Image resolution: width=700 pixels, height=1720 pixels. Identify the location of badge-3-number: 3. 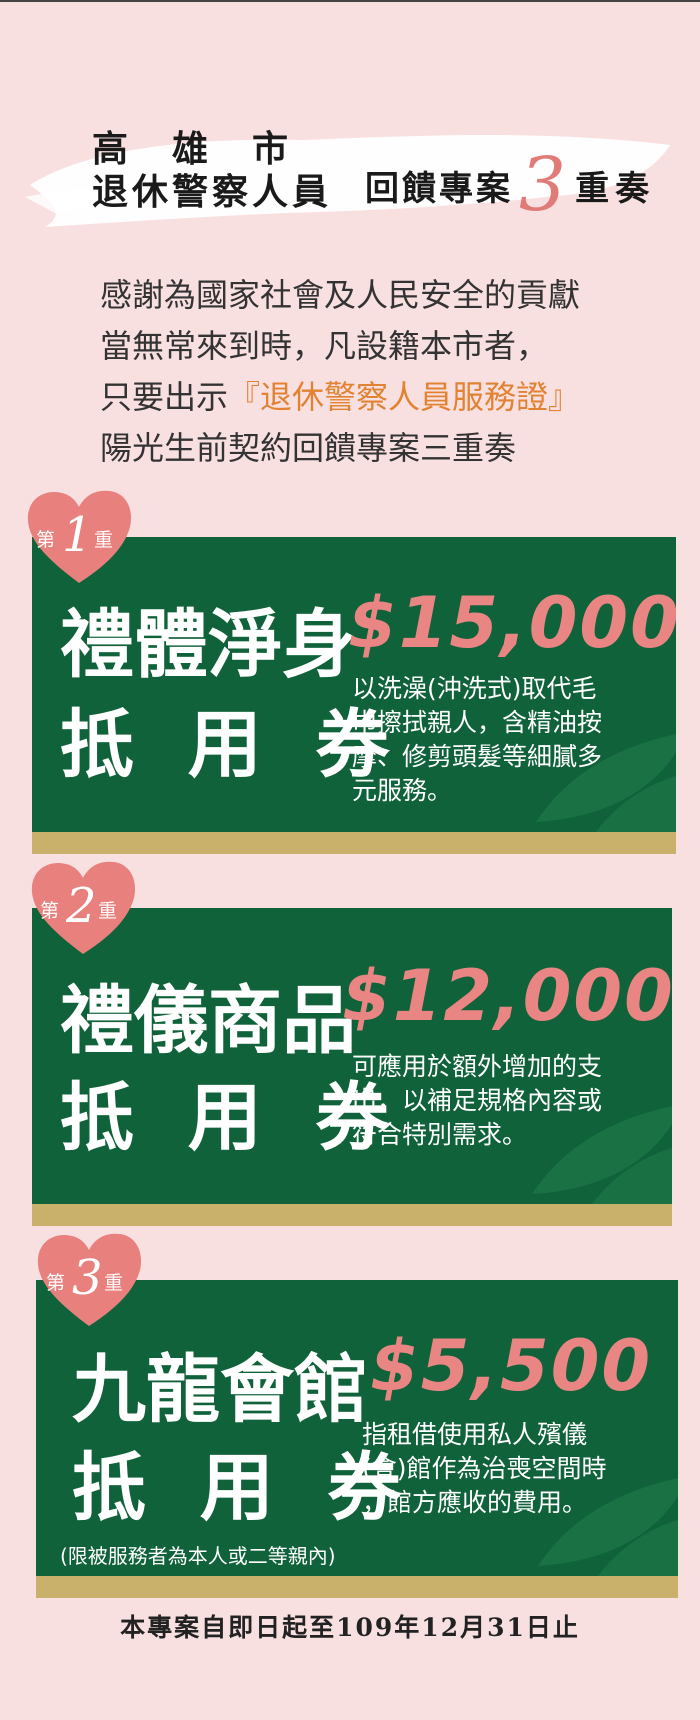
(87, 1278).